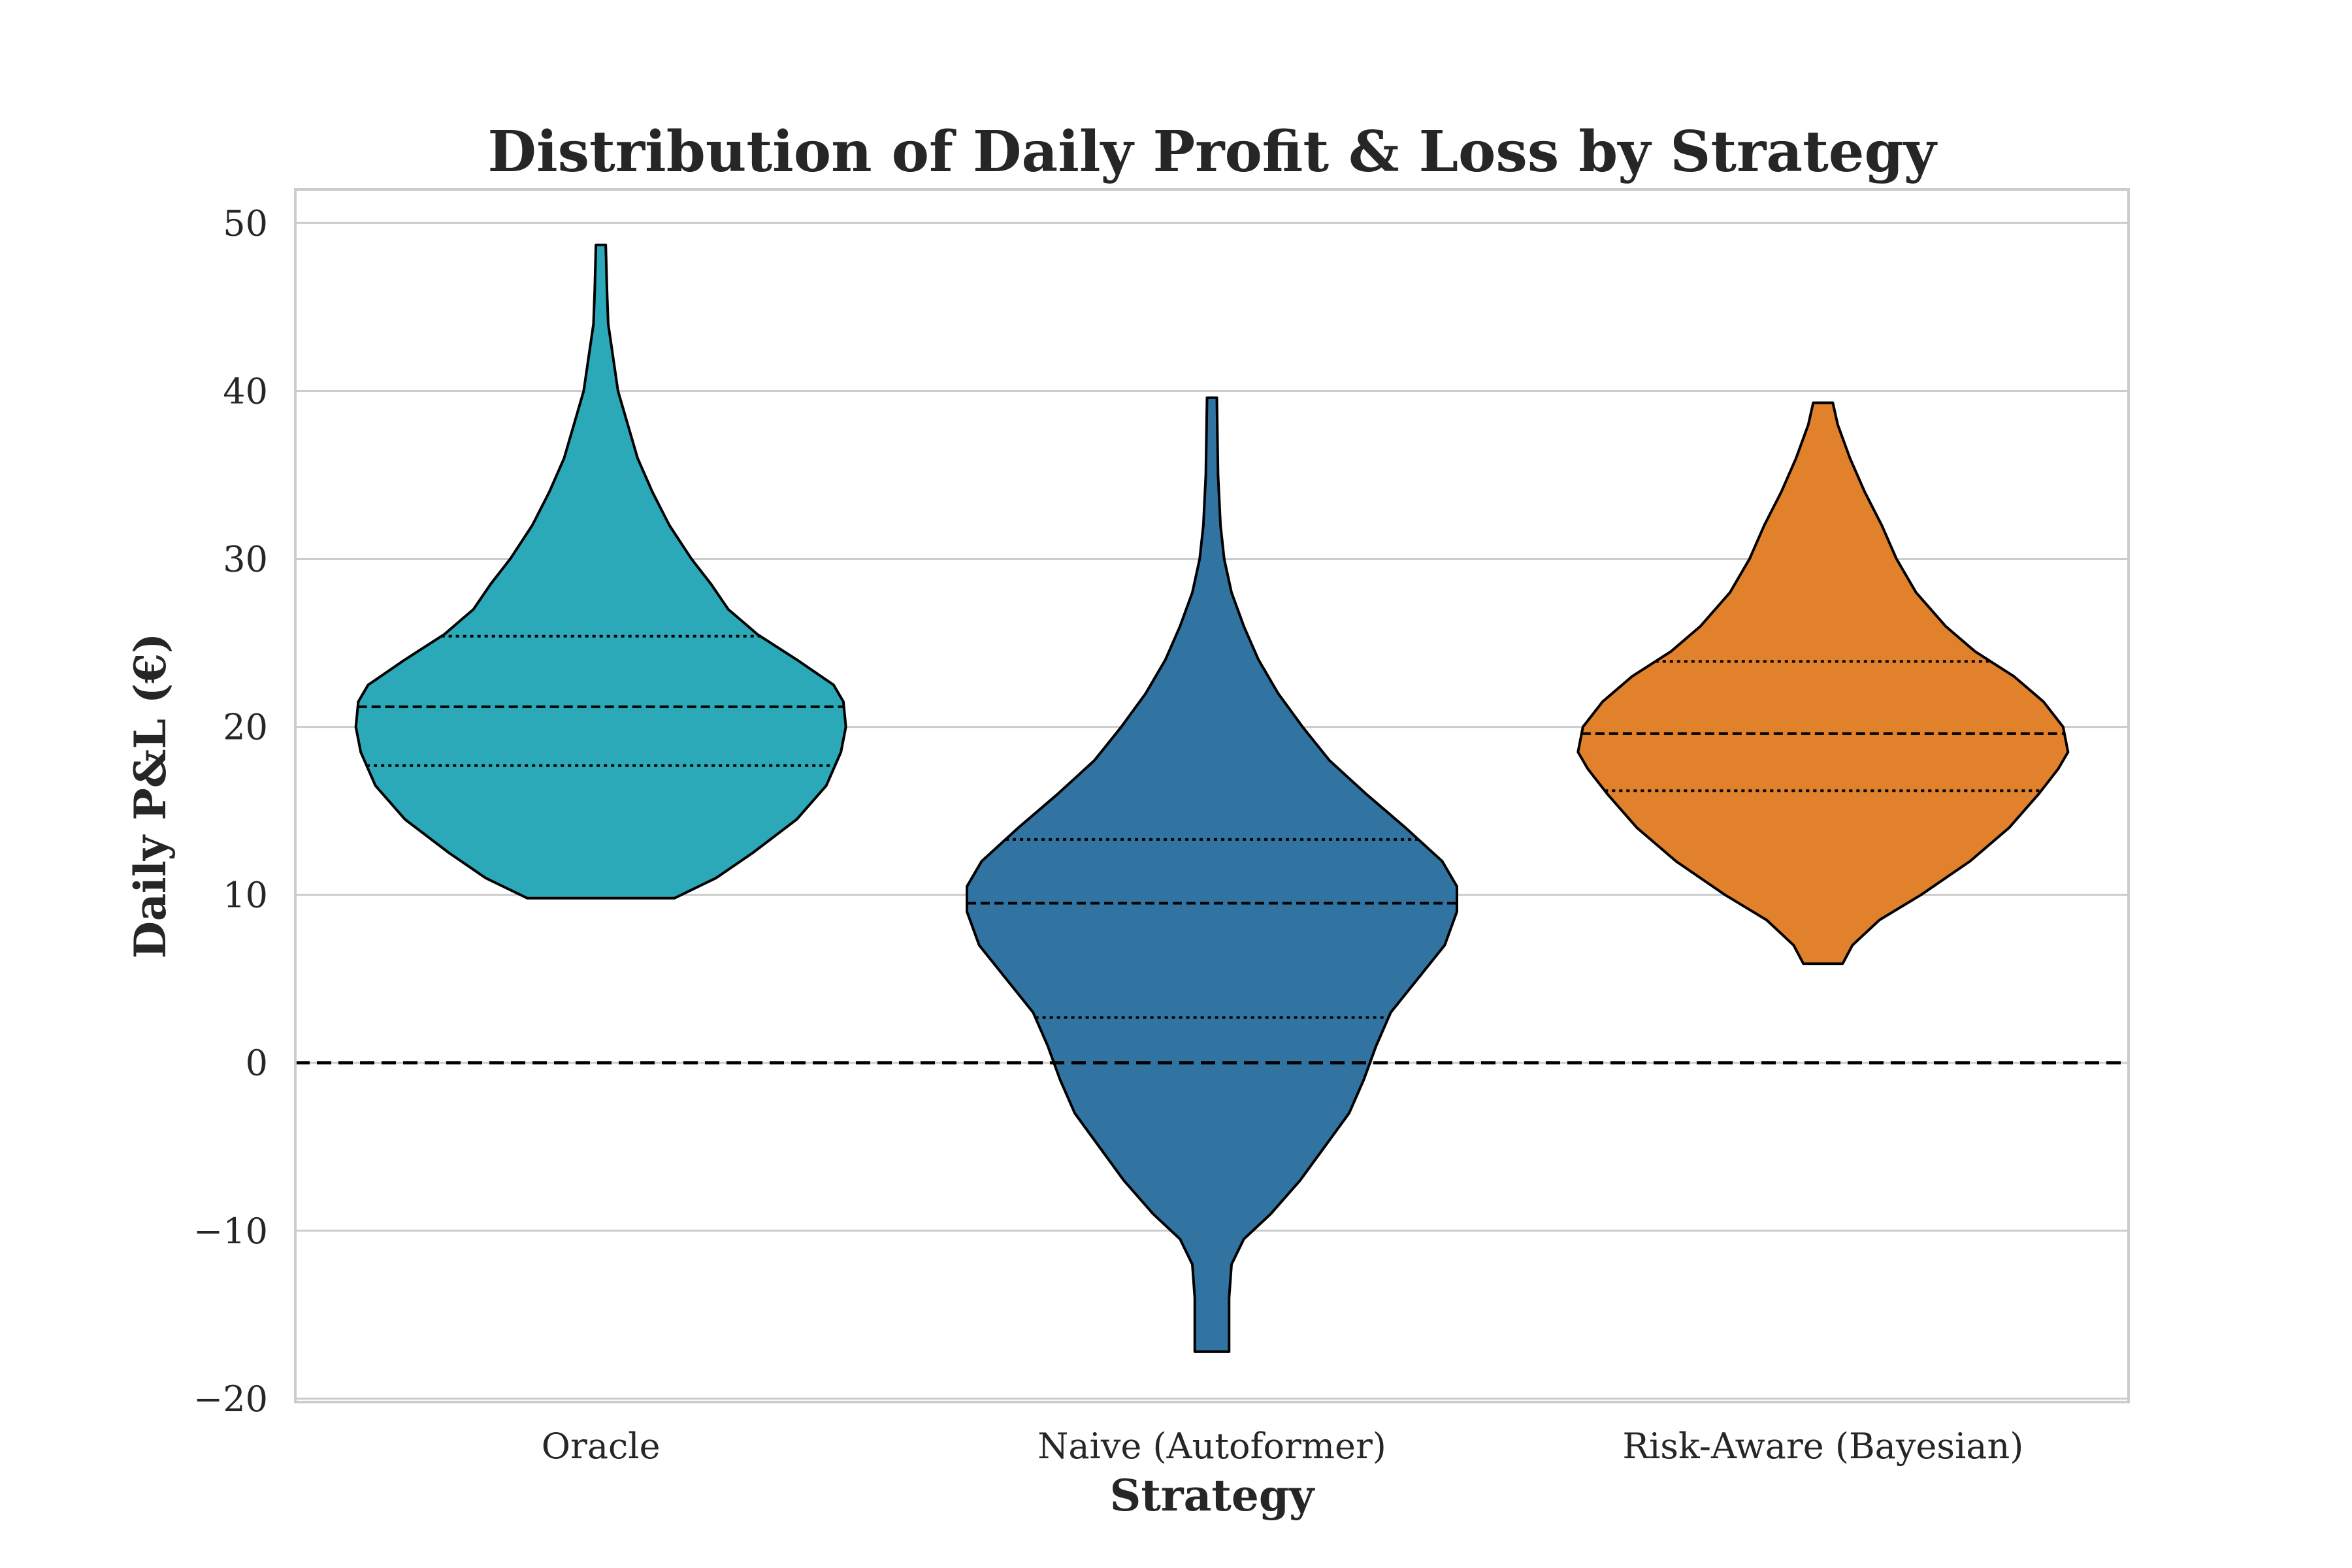 The image size is (2352, 1568). What do you see at coordinates (245, 559) in the screenshot?
I see `y-tick-label: 30` at bounding box center [245, 559].